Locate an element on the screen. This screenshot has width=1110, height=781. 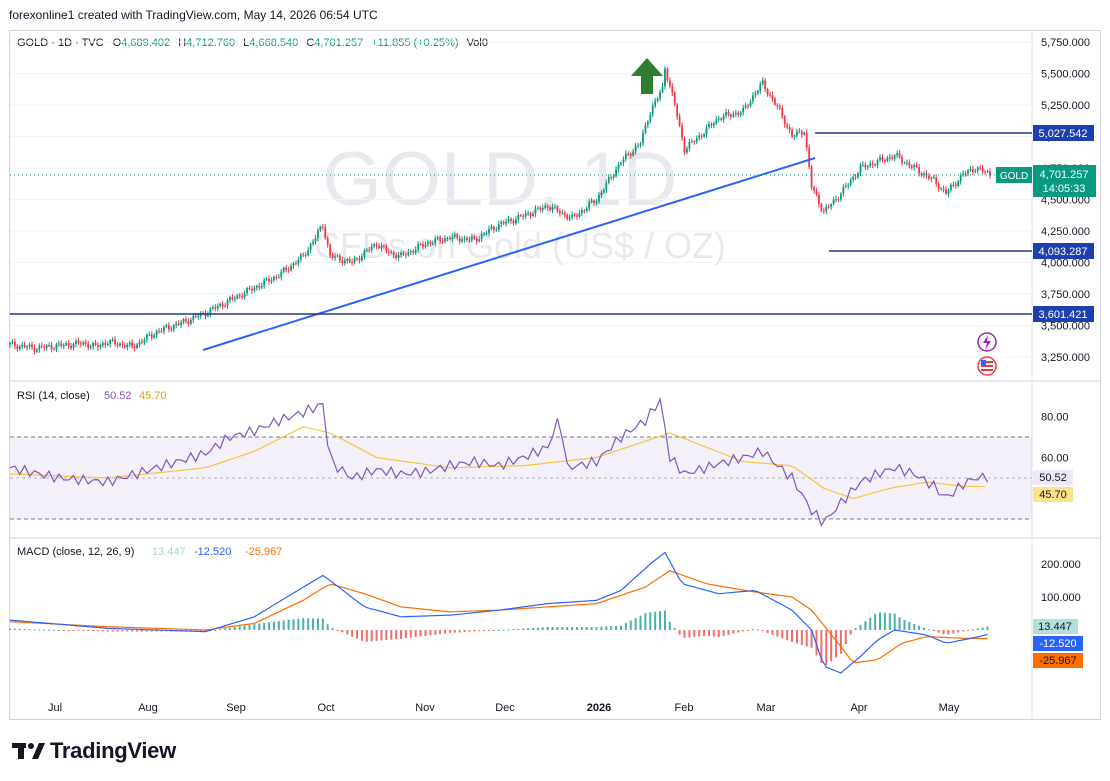
us-flag-icon is located at coordinates (987, 366).